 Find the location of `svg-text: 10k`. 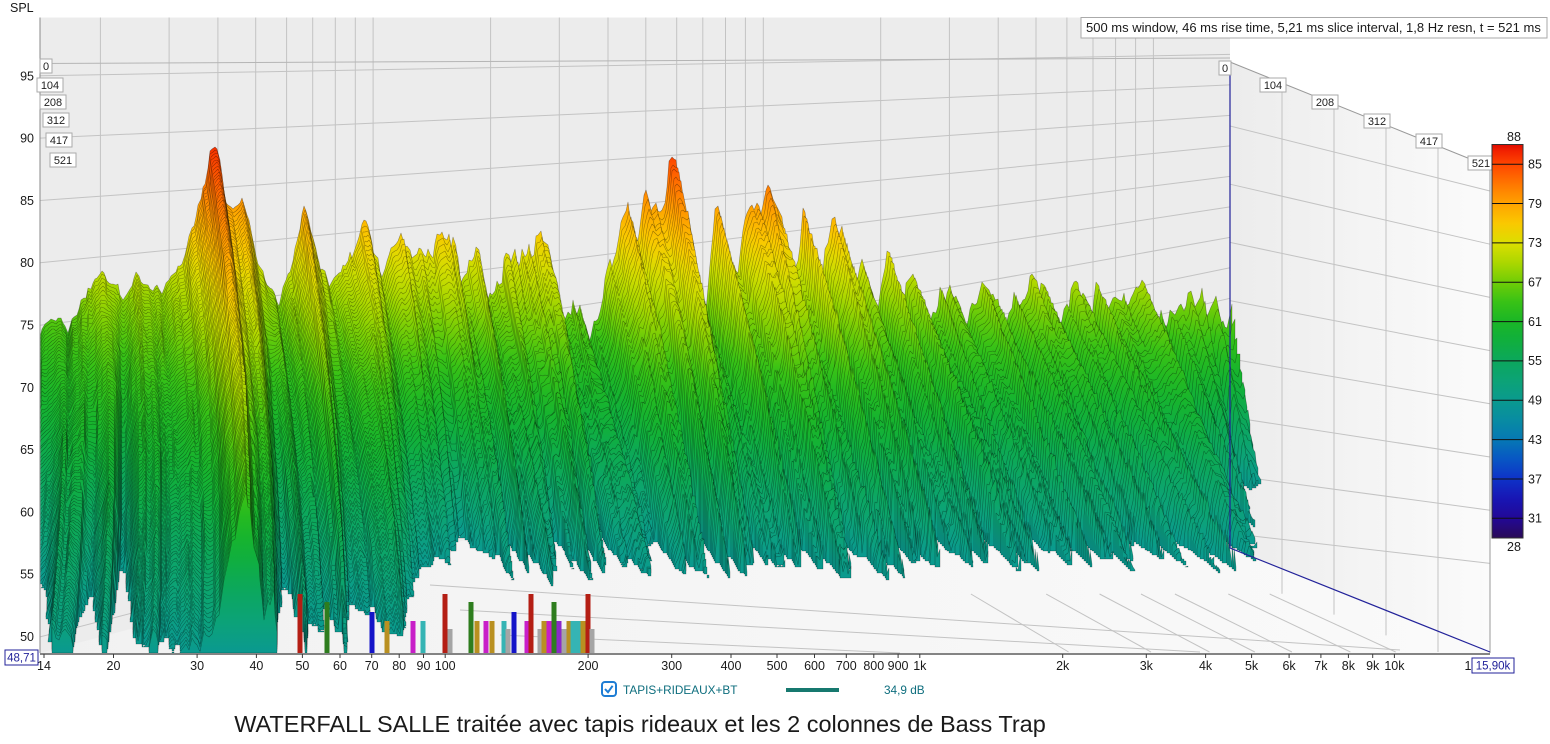

svg-text: 10k is located at coordinates (1394, 666).